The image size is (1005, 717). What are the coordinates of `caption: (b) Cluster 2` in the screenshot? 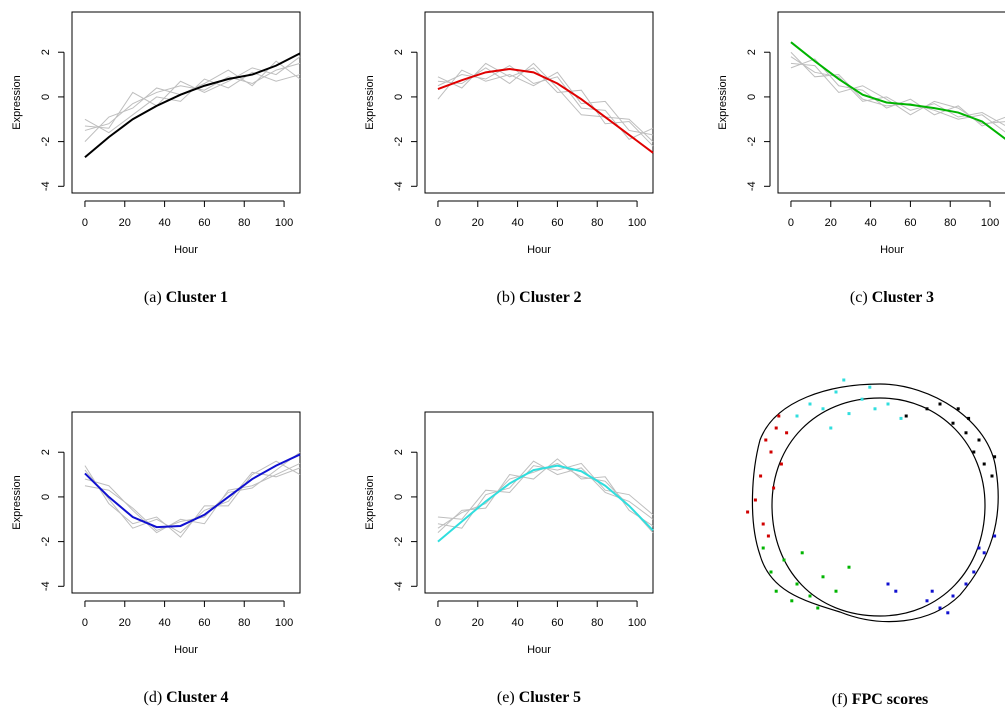 It's located at (538, 297).